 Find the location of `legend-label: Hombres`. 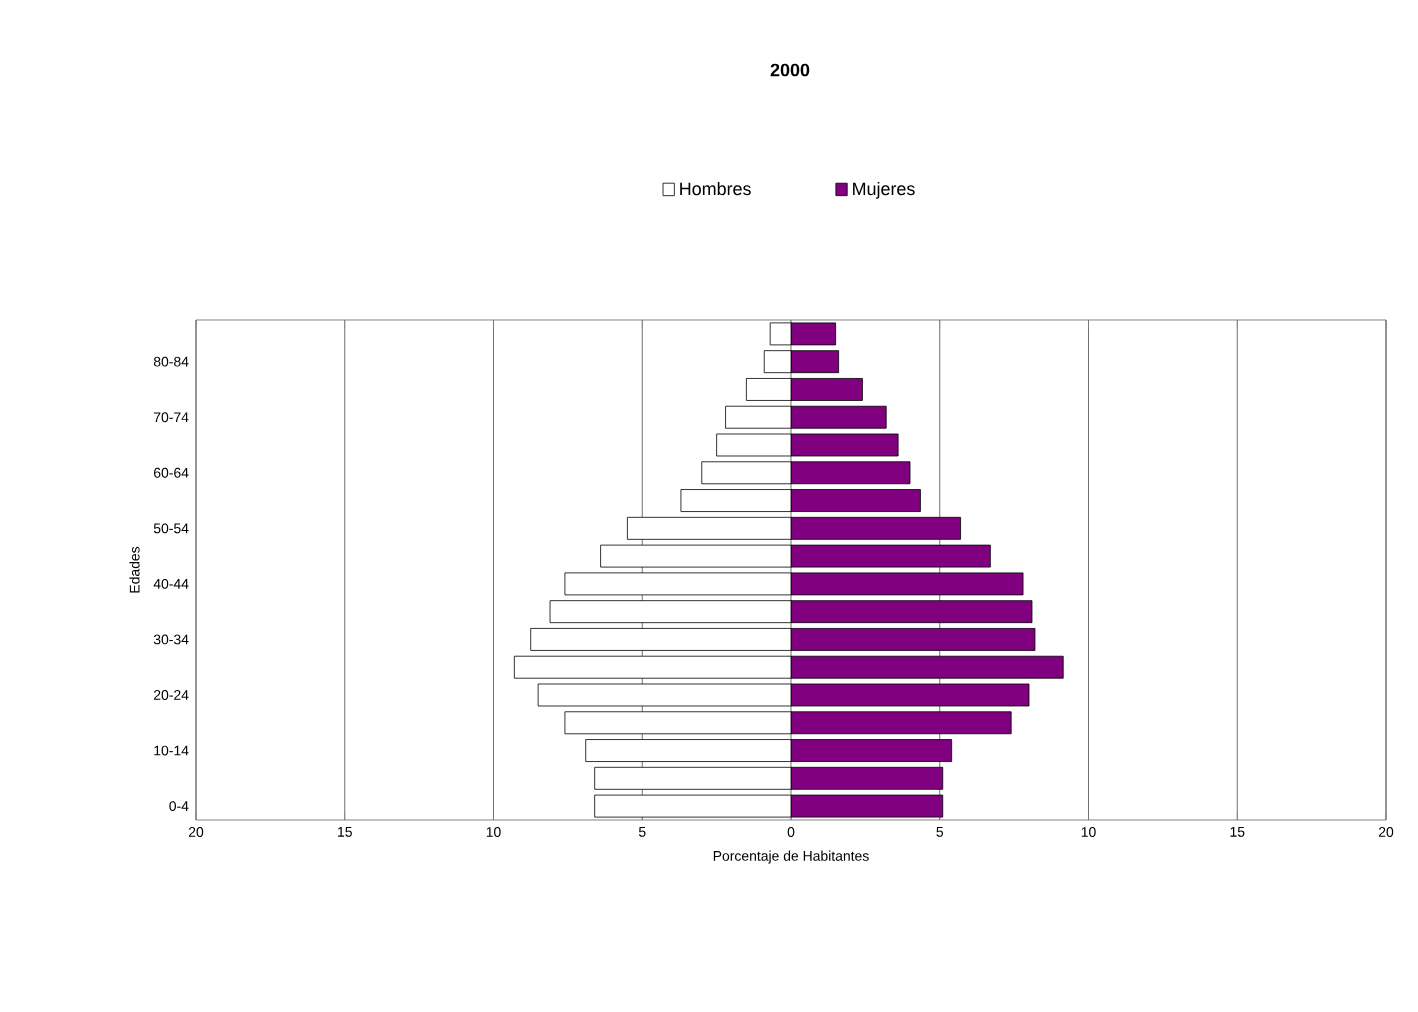

legend-label: Hombres is located at coordinates (715, 189).